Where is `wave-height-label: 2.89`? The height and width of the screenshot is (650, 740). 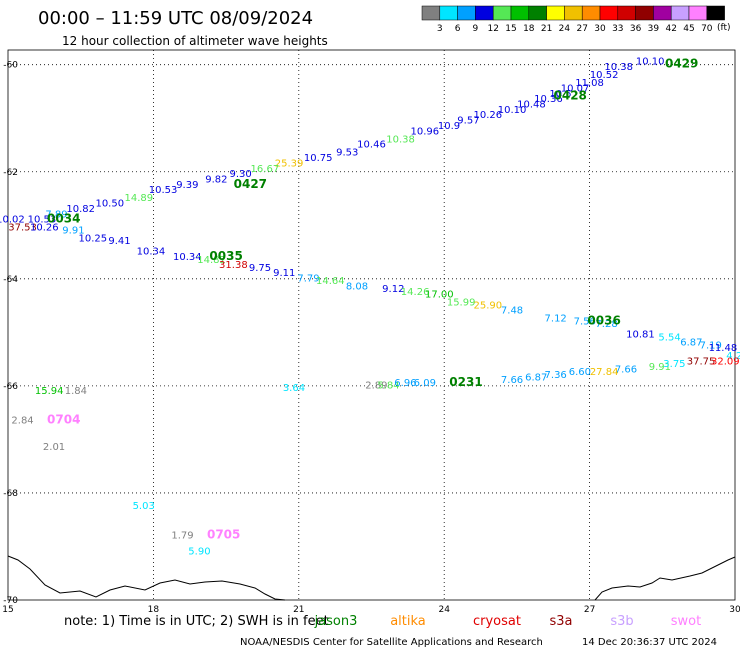
wave-height-label: 2.89 is located at coordinates (376, 386).